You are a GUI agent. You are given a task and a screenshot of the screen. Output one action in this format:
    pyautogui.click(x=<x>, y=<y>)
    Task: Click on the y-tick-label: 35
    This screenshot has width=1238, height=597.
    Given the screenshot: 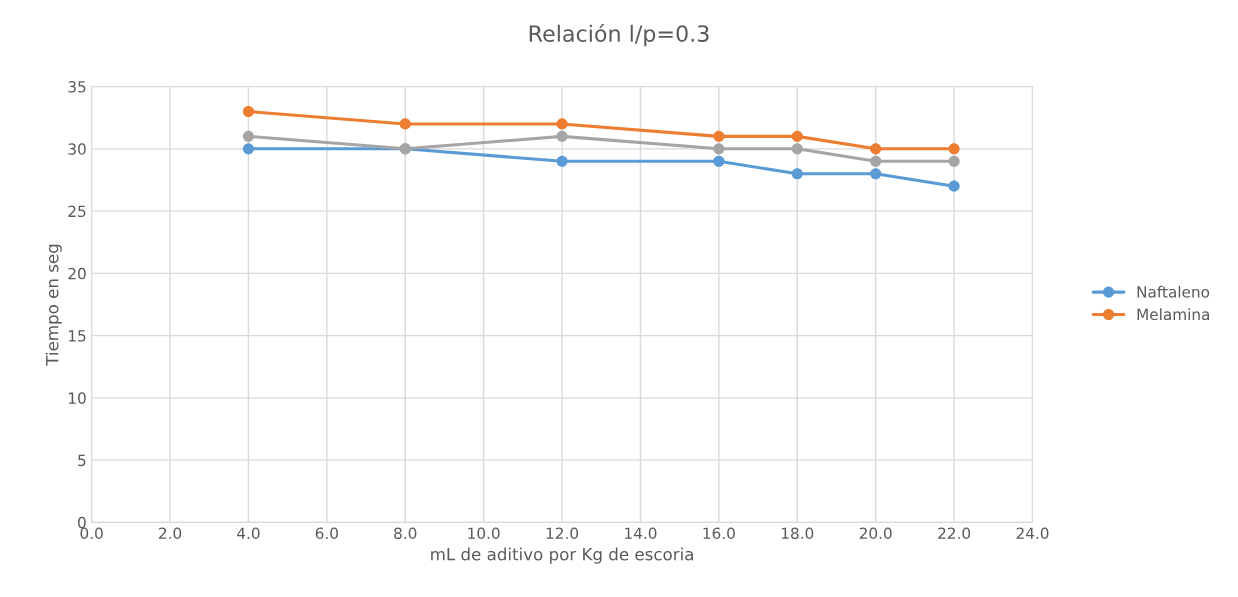 What is the action you would take?
    pyautogui.click(x=77, y=87)
    